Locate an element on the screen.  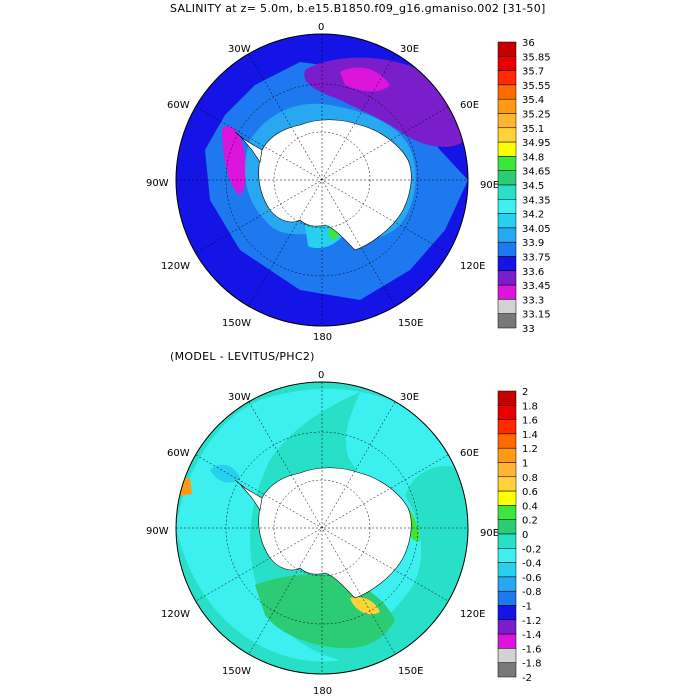
colorbar-tick-label: 33.15 is located at coordinates (536, 315).